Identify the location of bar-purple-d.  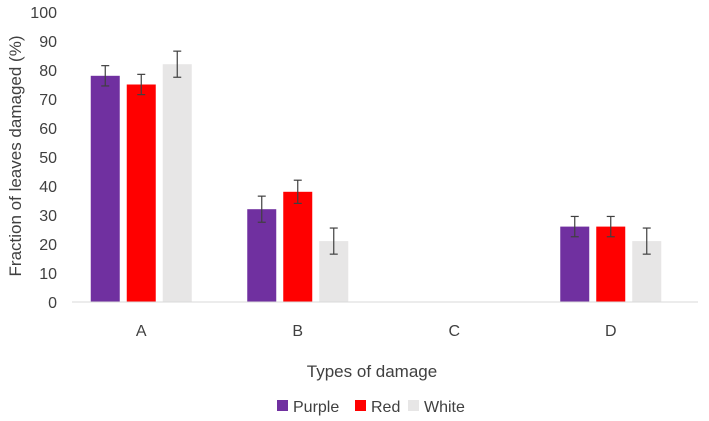
(575, 264).